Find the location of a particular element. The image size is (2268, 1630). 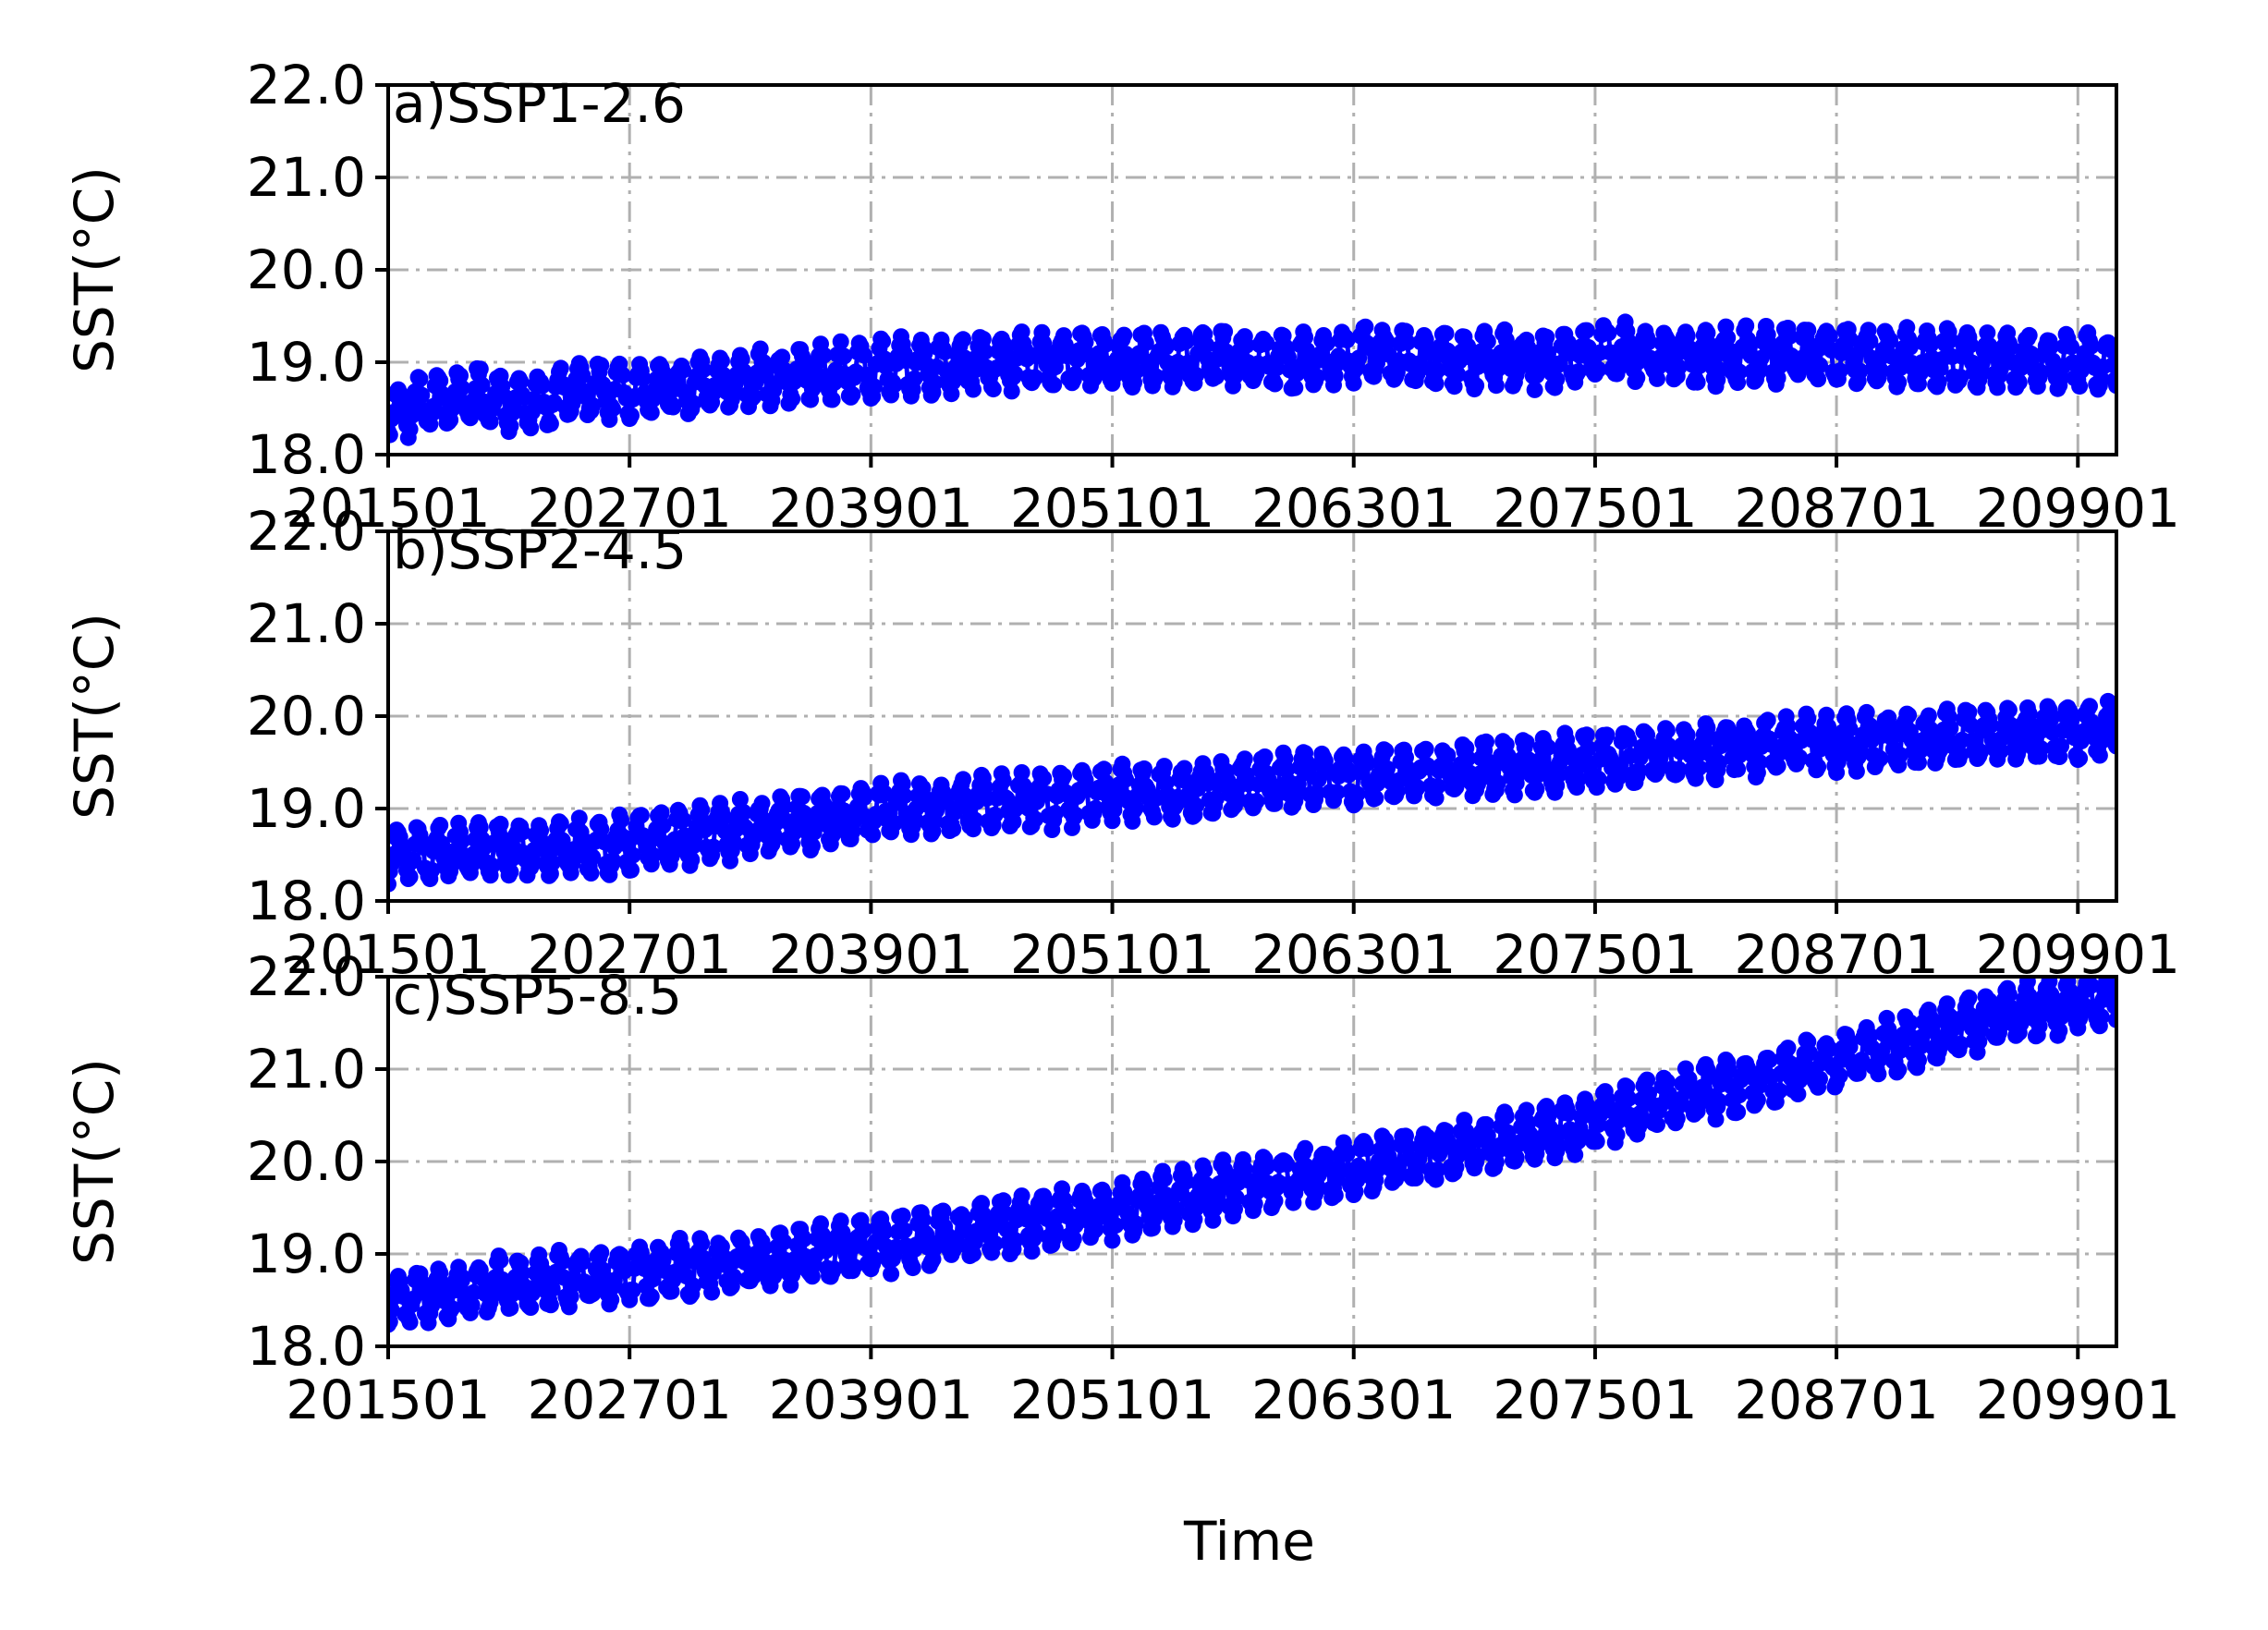

x-tick-label: 207501 is located at coordinates (1595, 1399).